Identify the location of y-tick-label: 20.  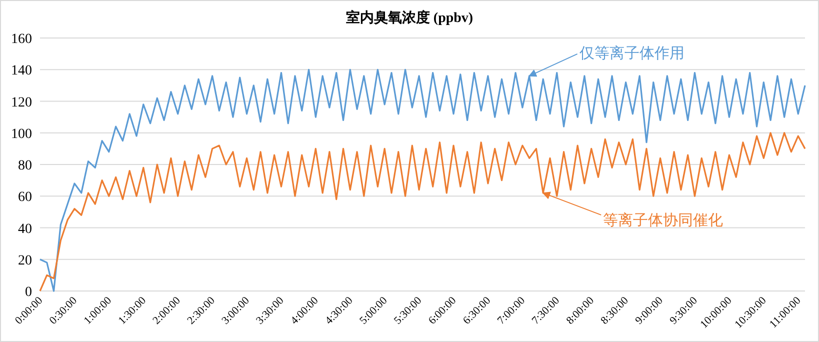
(25, 260).